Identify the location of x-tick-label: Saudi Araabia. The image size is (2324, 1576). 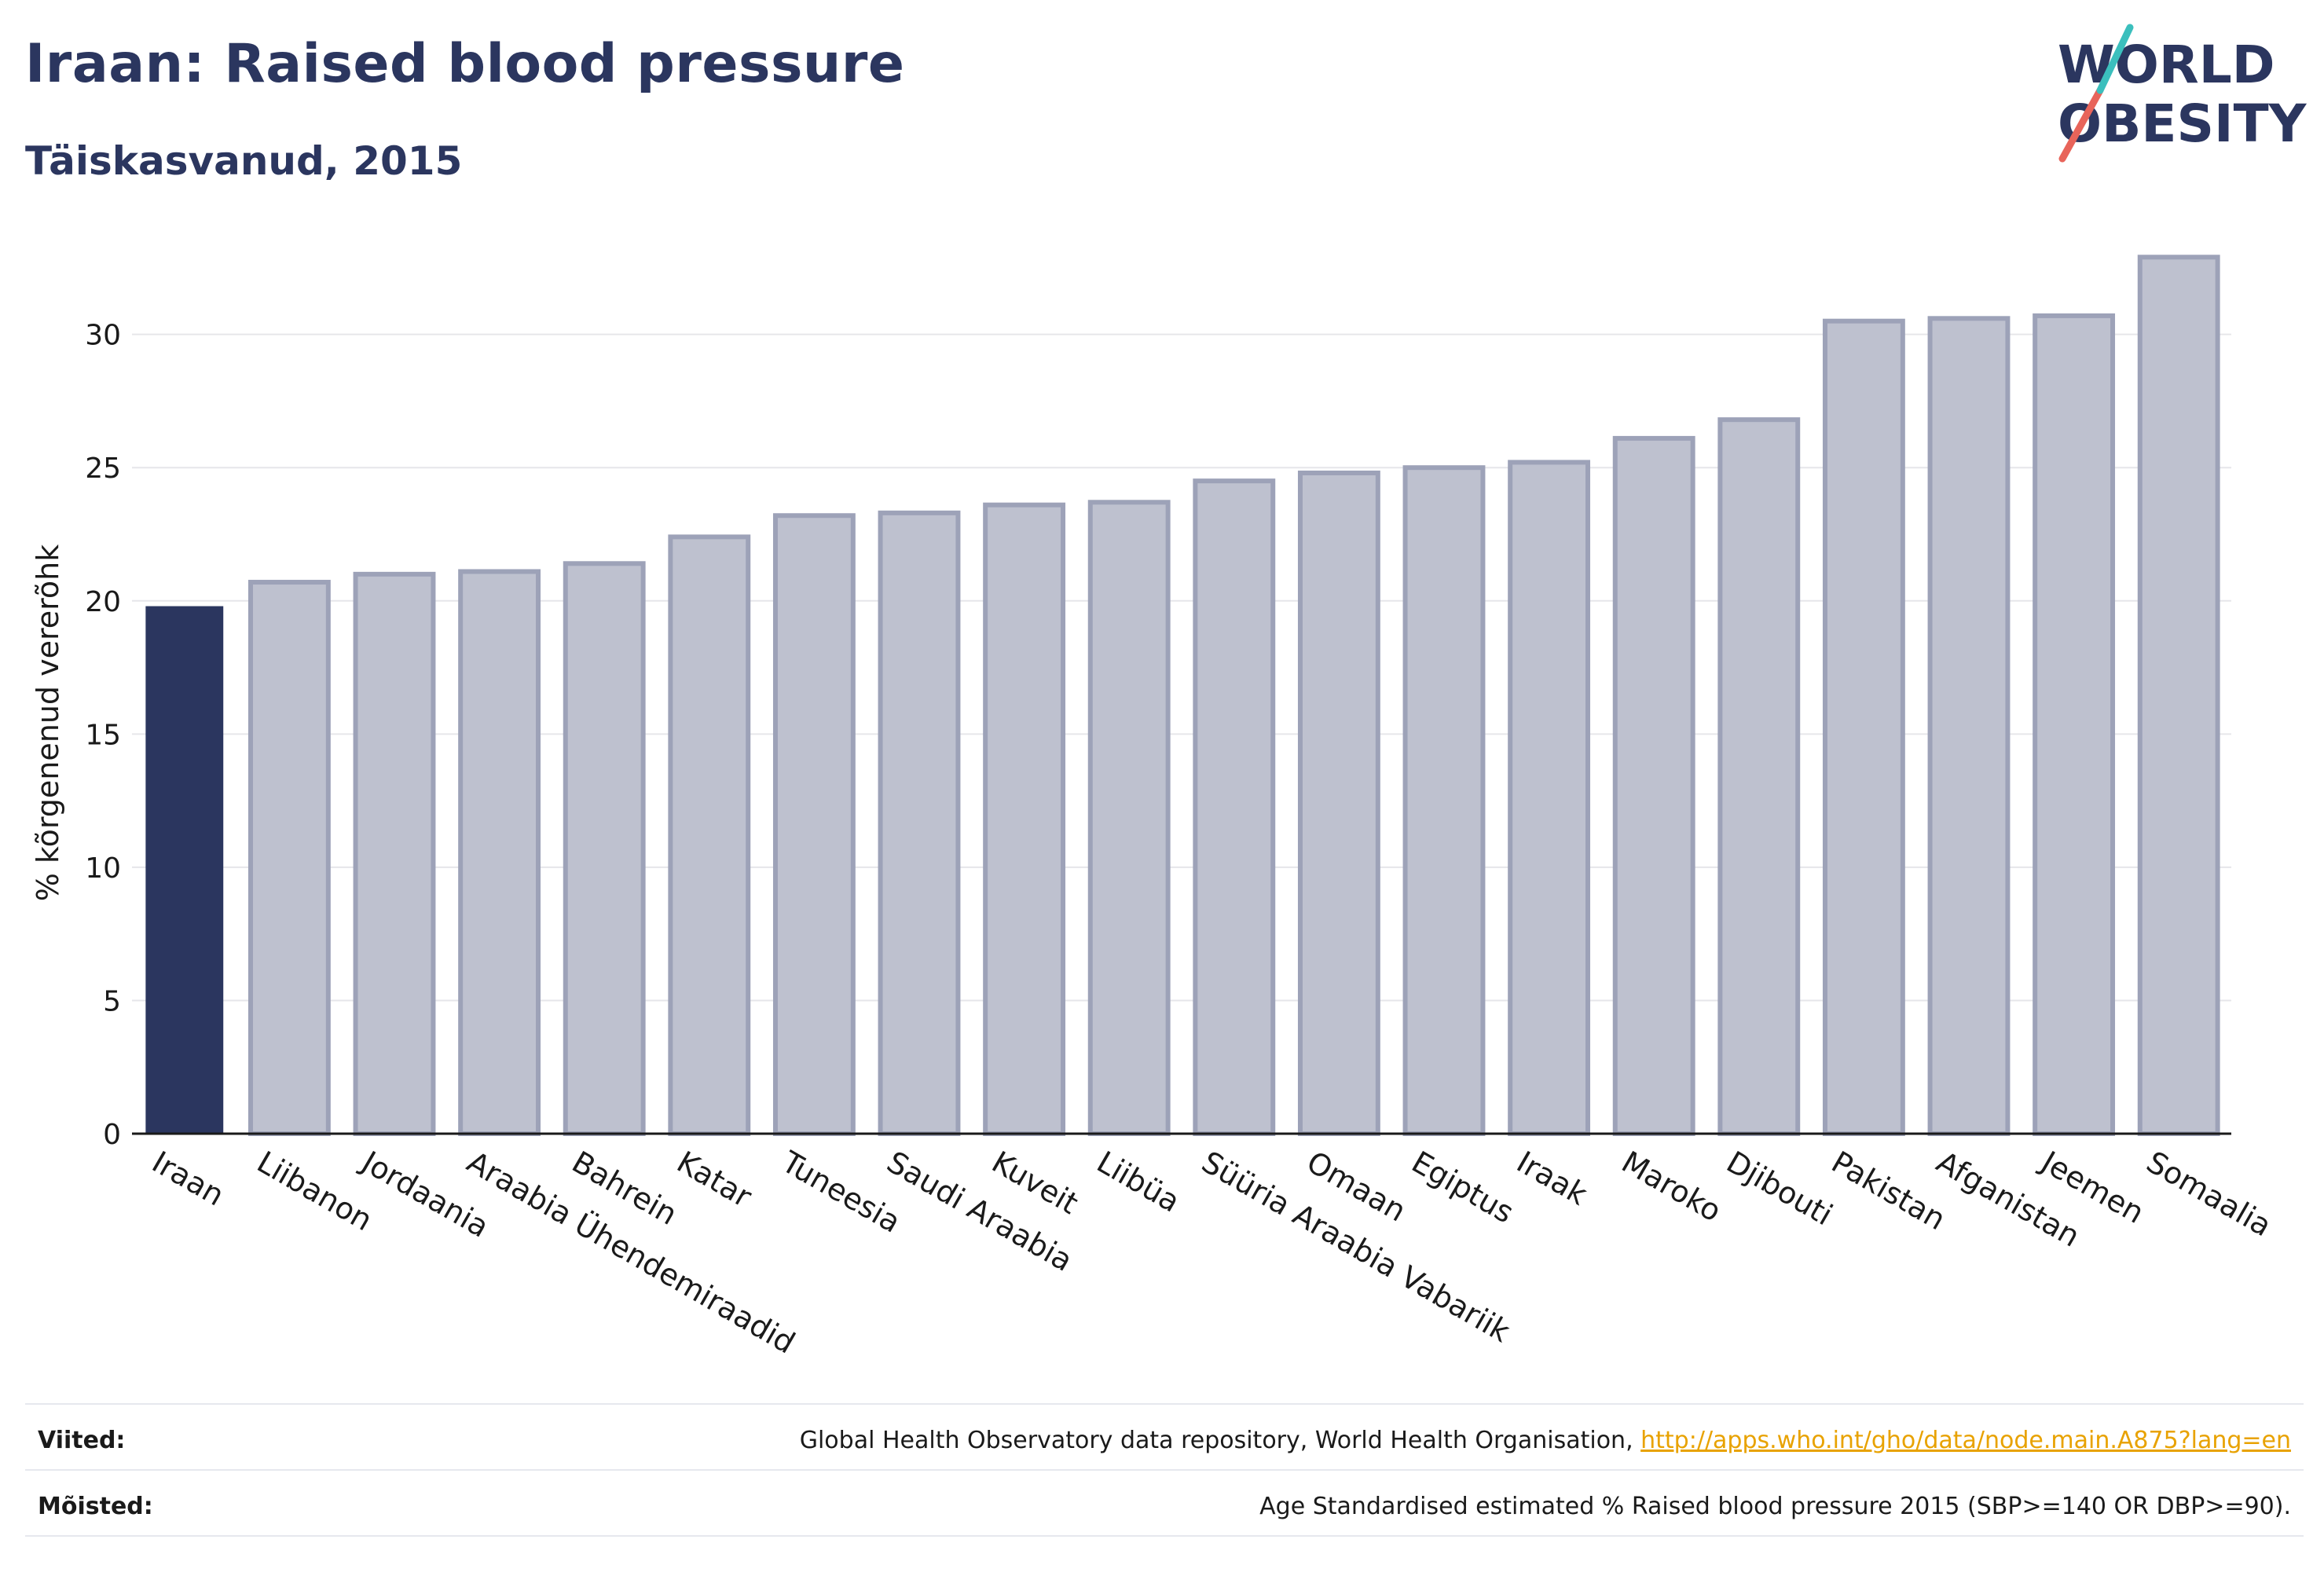
(980, 1211).